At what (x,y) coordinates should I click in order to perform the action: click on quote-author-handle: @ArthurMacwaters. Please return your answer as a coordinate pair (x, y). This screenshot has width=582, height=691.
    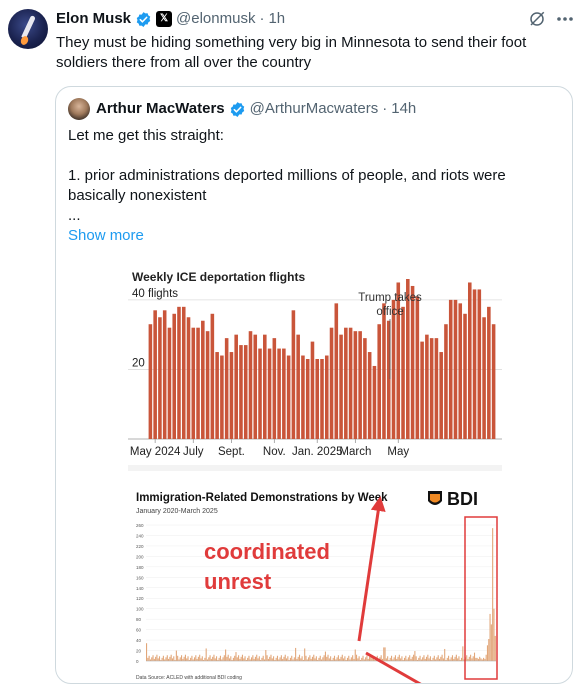
    Looking at the image, I should click on (314, 108).